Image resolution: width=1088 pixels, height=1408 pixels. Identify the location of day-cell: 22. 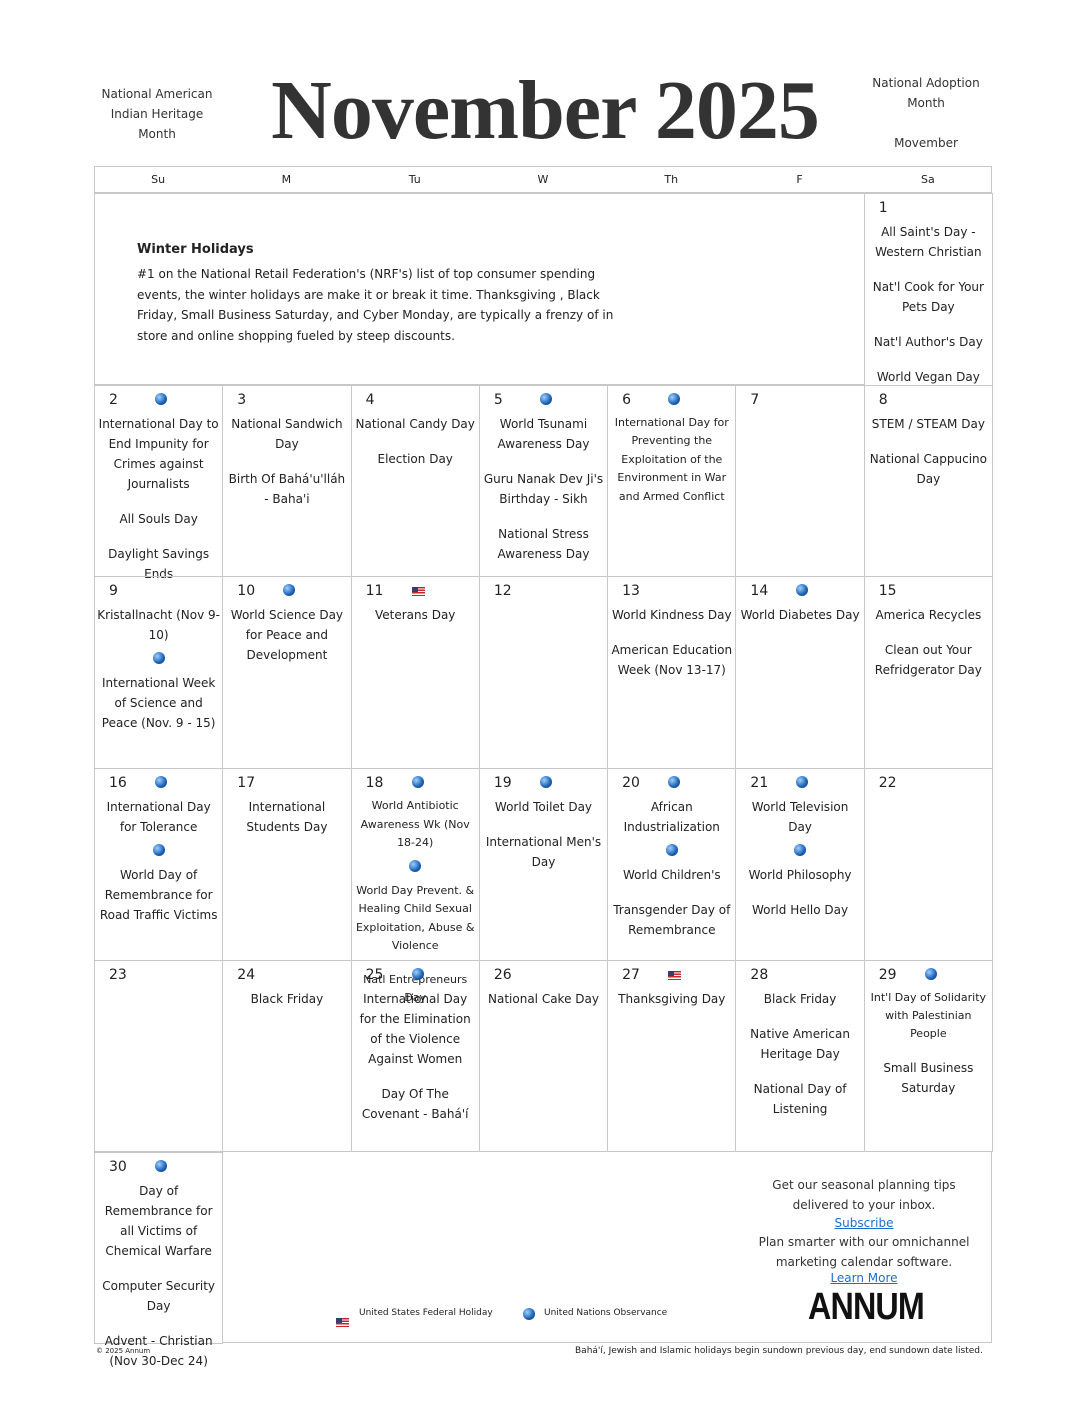
(928, 864).